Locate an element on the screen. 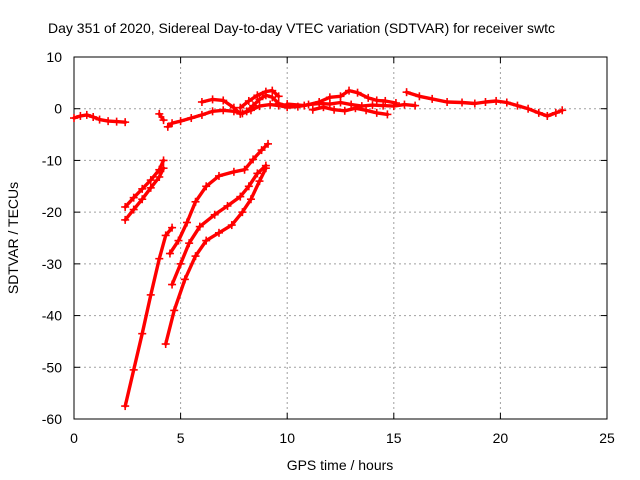  x-tick-label: 20 is located at coordinates (501, 438).